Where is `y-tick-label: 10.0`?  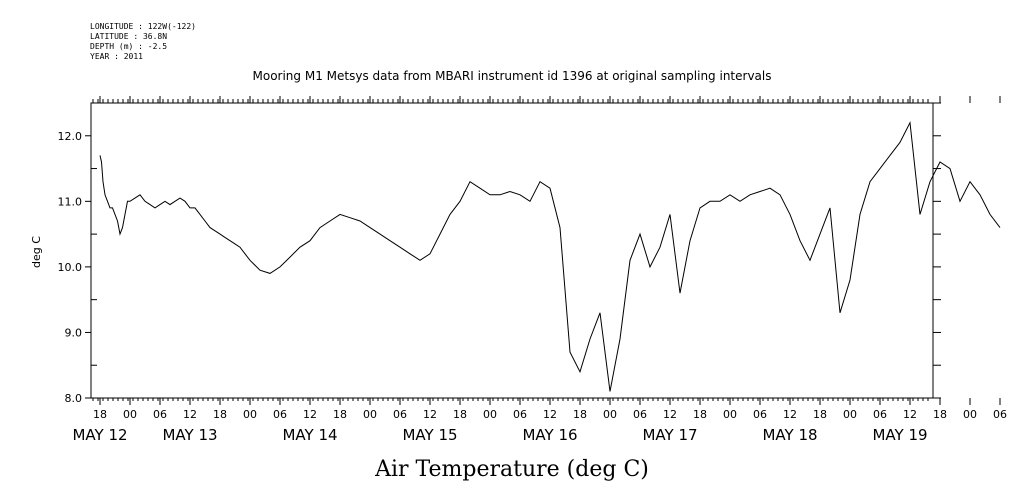
y-tick-label: 10.0 is located at coordinates (70, 267).